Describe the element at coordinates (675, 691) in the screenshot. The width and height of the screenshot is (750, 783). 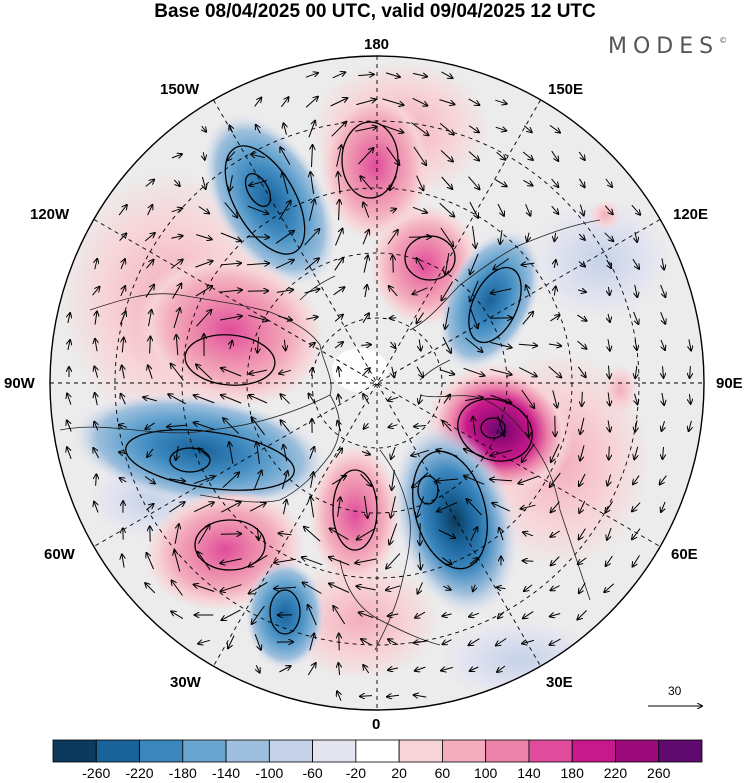
I see `reference-vector-label: 30` at that location.